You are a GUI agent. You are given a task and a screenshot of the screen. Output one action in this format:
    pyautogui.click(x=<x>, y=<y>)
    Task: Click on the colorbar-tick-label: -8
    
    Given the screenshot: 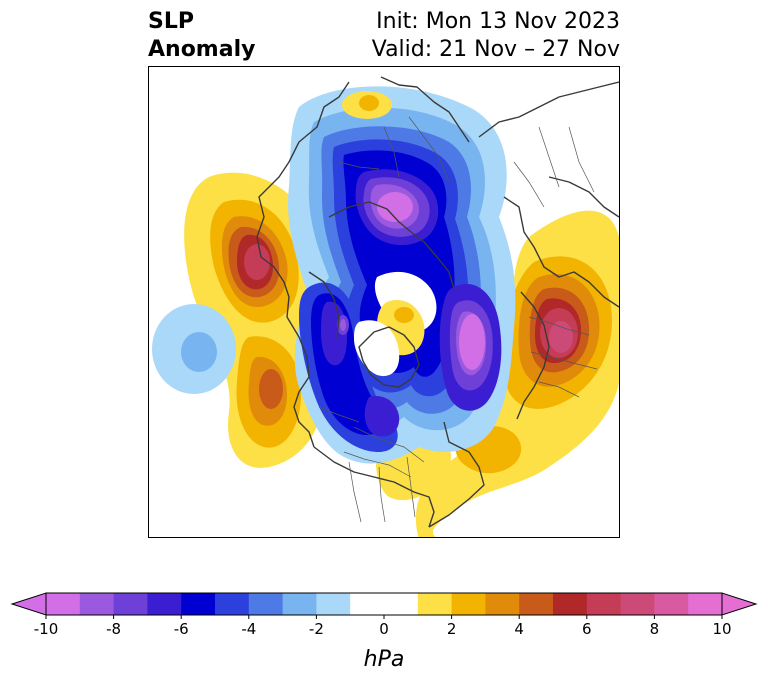 What is the action you would take?
    pyautogui.click(x=114, y=629)
    